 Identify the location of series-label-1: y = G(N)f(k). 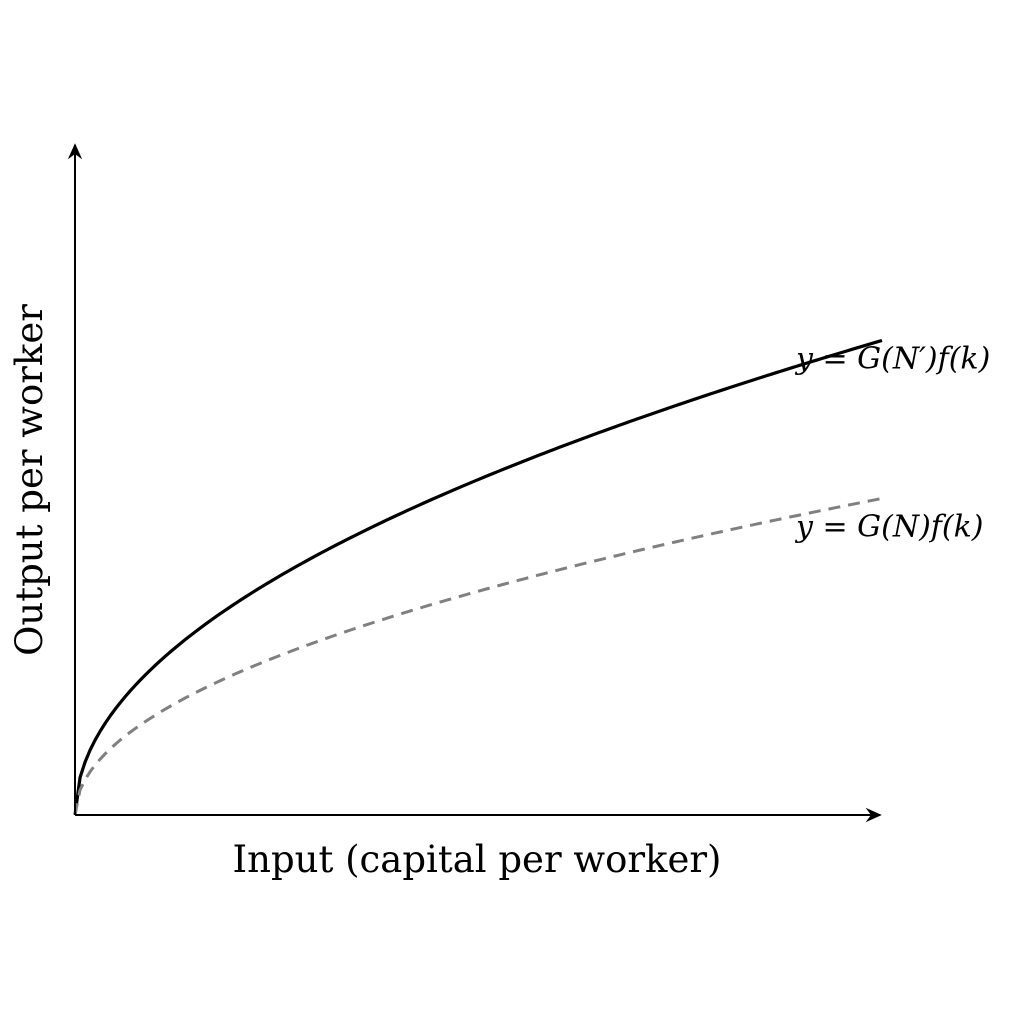
(888, 526).